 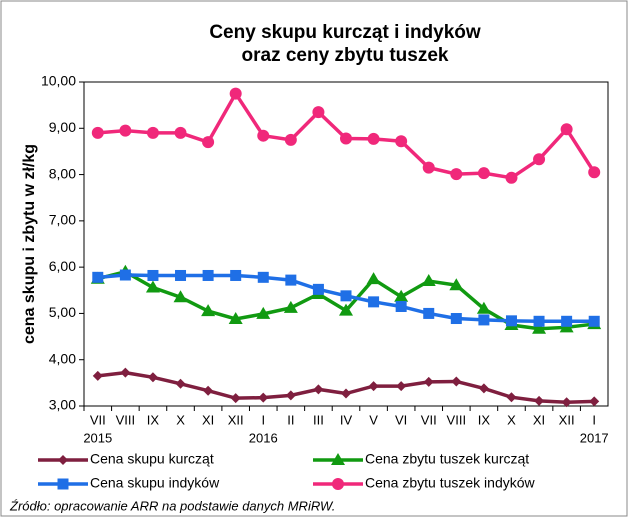 I want to click on chart-title: Ceny skupu kurcząt i indyków, so click(x=345, y=32).